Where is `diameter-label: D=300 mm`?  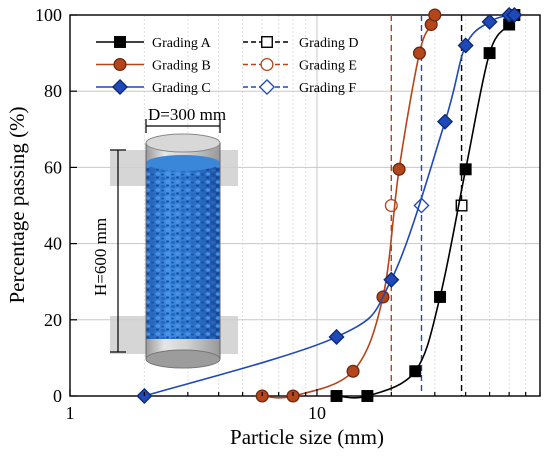
diameter-label: D=300 mm is located at coordinates (187, 114).